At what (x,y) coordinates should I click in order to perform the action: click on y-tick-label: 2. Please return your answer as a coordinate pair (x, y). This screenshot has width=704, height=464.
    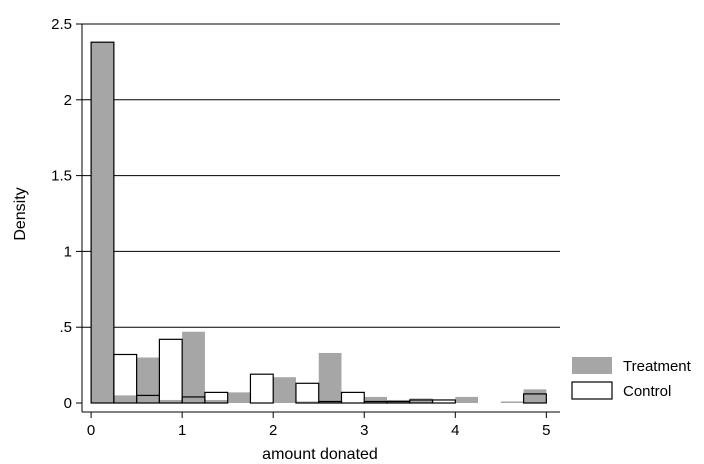
    Looking at the image, I should click on (68, 100).